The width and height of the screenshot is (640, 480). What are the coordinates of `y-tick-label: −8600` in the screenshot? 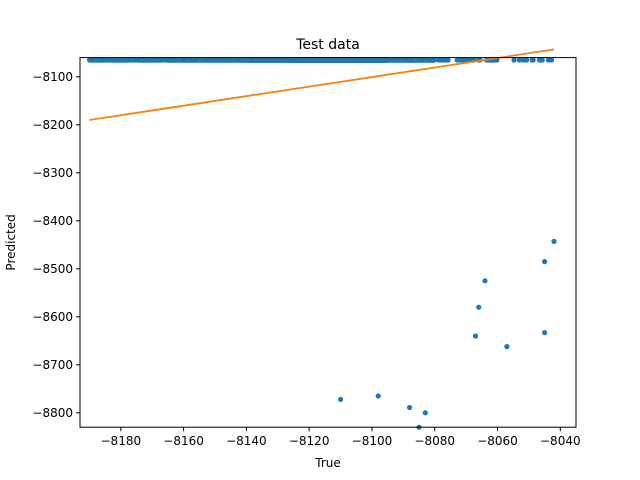 It's located at (52, 317).